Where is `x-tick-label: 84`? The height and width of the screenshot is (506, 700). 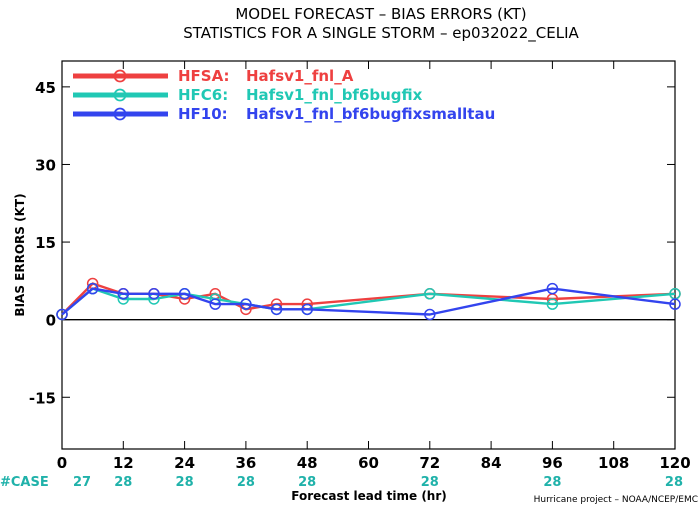
x-tick-label: 84 is located at coordinates (491, 463).